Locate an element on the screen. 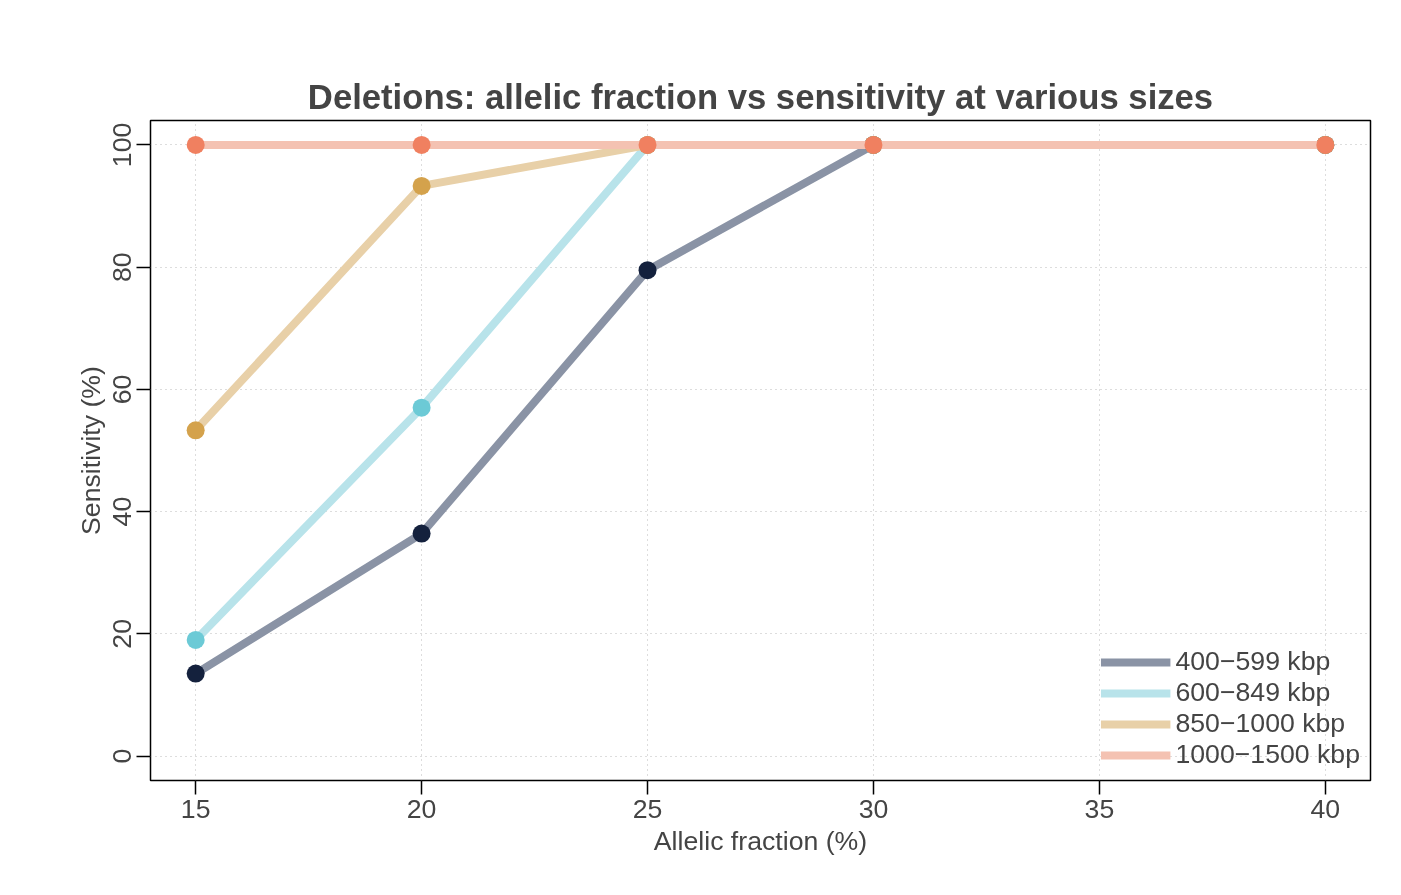  y-axis-title: Sensitivity (%) is located at coordinates (90, 450).